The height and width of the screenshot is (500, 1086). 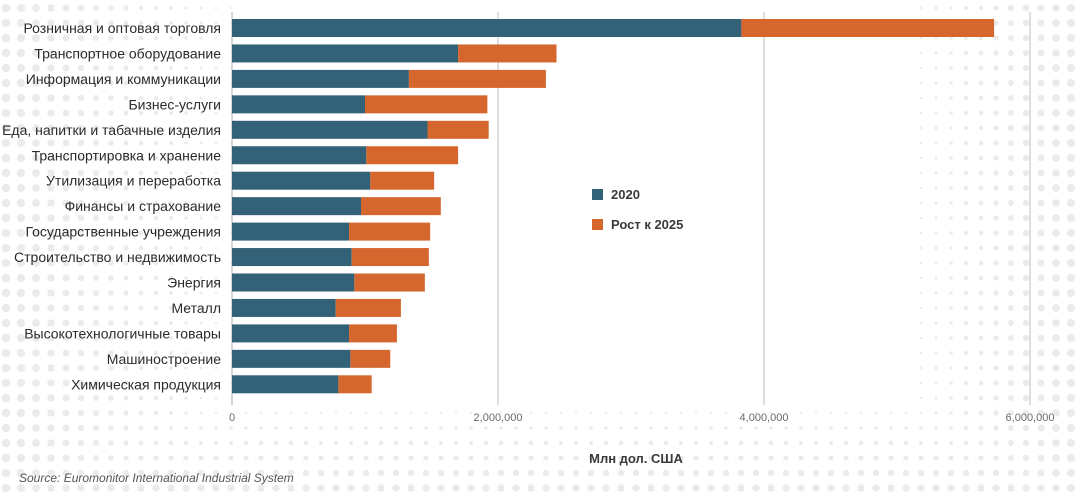 I want to click on x-tick-label: 4,000,000, so click(x=764, y=418).